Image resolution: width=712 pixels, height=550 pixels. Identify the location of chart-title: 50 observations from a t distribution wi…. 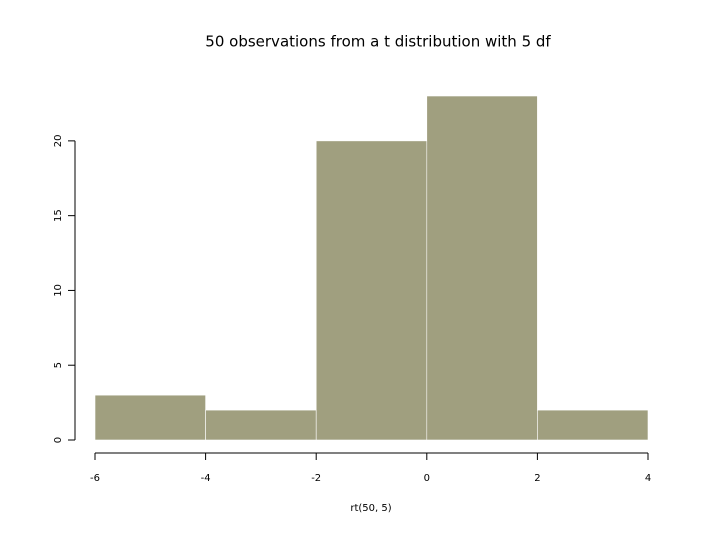
(378, 42).